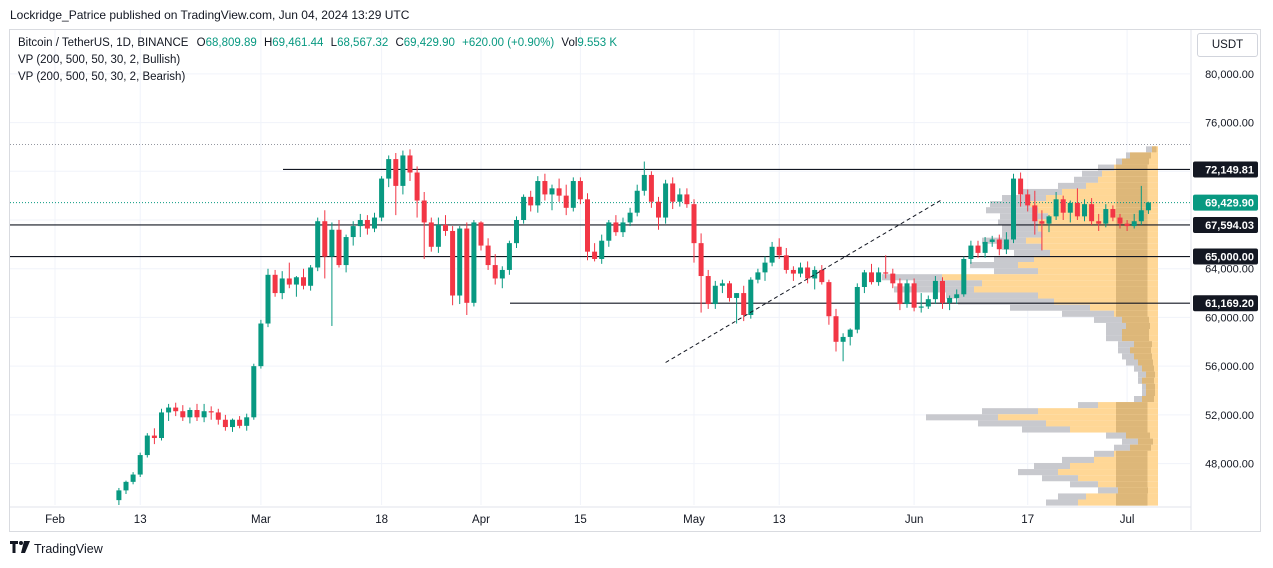 The height and width of the screenshot is (568, 1273). I want to click on indicator-bearish: VP (200, 500, 50, 30, 2, Bearish), so click(102, 77).